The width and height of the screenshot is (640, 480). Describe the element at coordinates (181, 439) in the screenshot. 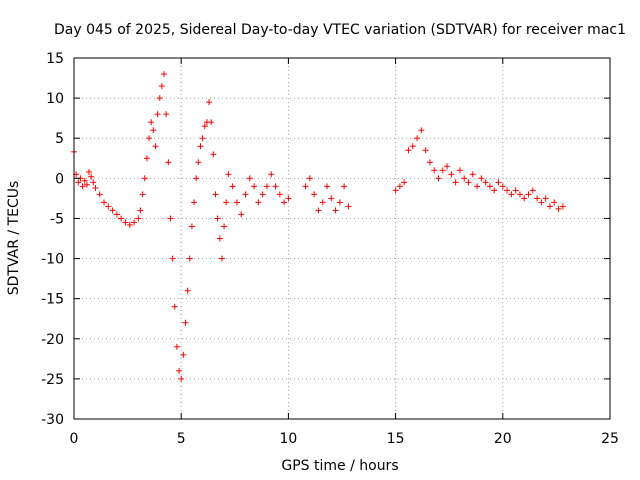

I see `x-tick-label: 5` at that location.